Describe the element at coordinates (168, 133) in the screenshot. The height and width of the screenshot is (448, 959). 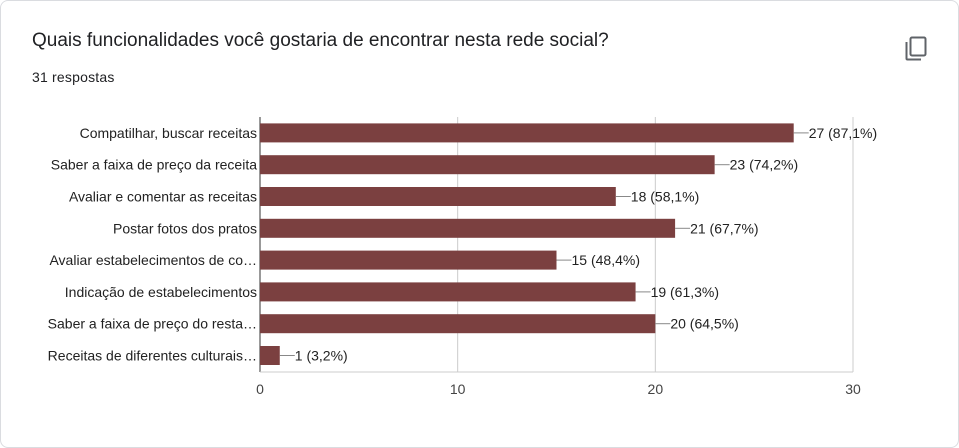
I see `category-label: Compatilhar, buscar receitas` at that location.